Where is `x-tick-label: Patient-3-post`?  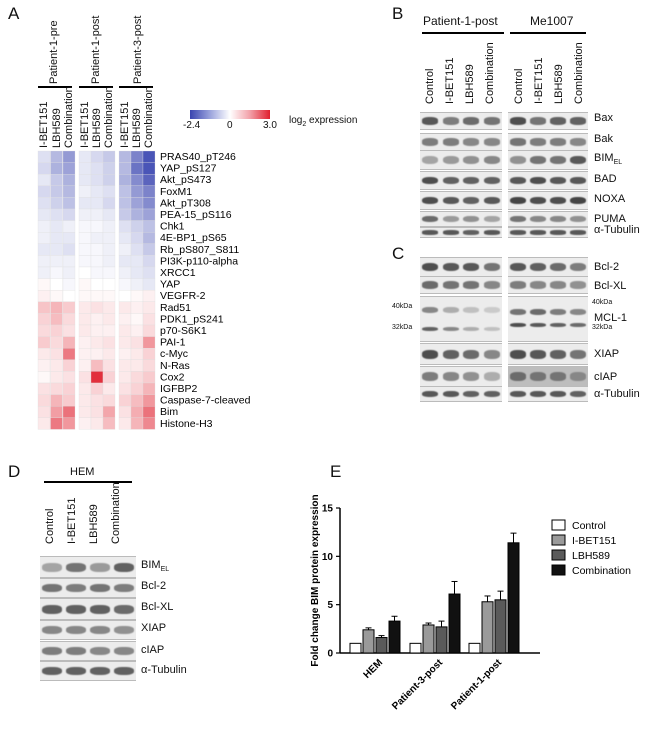
x-tick-label: Patient-3-post is located at coordinates (417, 684).